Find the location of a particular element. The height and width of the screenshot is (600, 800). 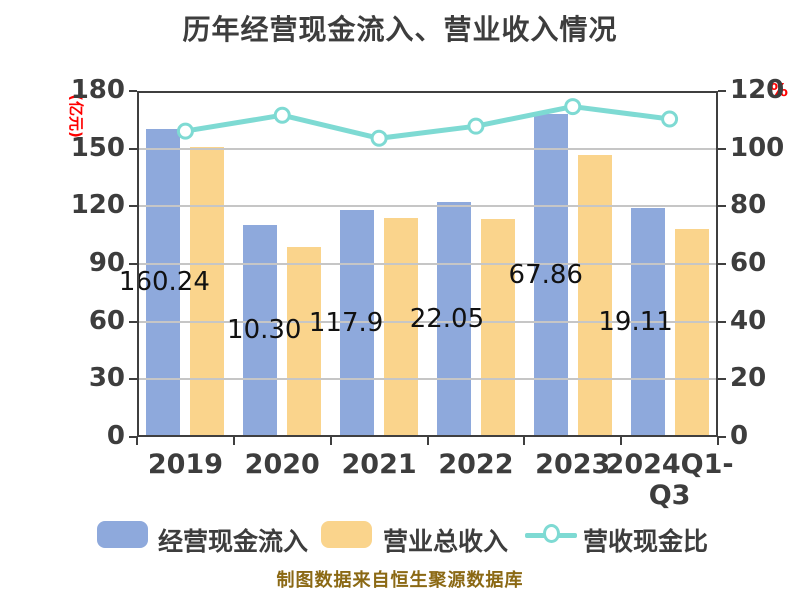

right-axis-tick-label: 120 is located at coordinates (757, 90).